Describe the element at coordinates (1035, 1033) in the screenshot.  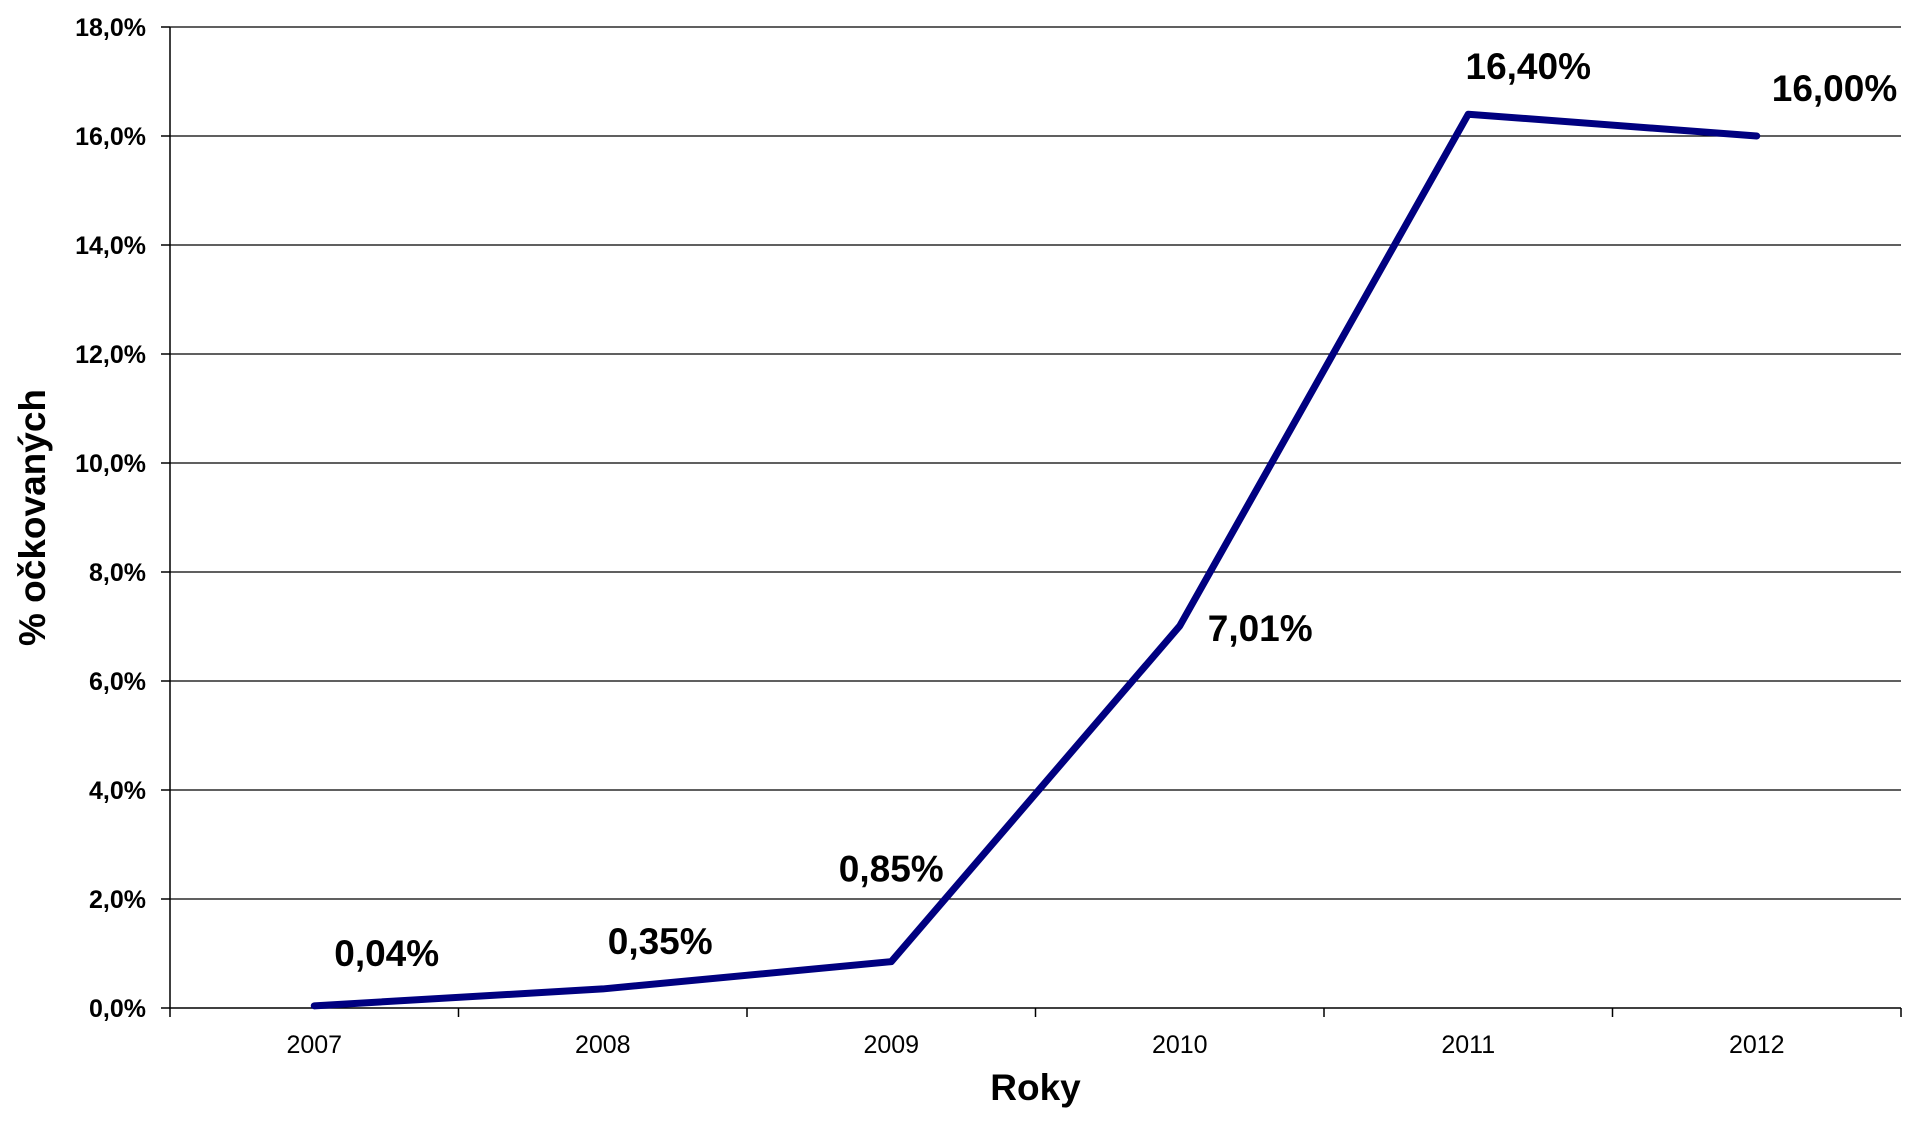
I see `x-axis-ticks: 2007 2008 2009 2010 2011 2012` at that location.